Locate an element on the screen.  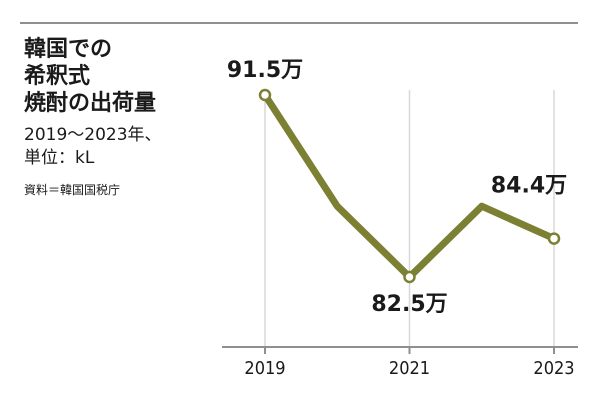
title-line-2: 希釈式 is located at coordinates (57, 76).